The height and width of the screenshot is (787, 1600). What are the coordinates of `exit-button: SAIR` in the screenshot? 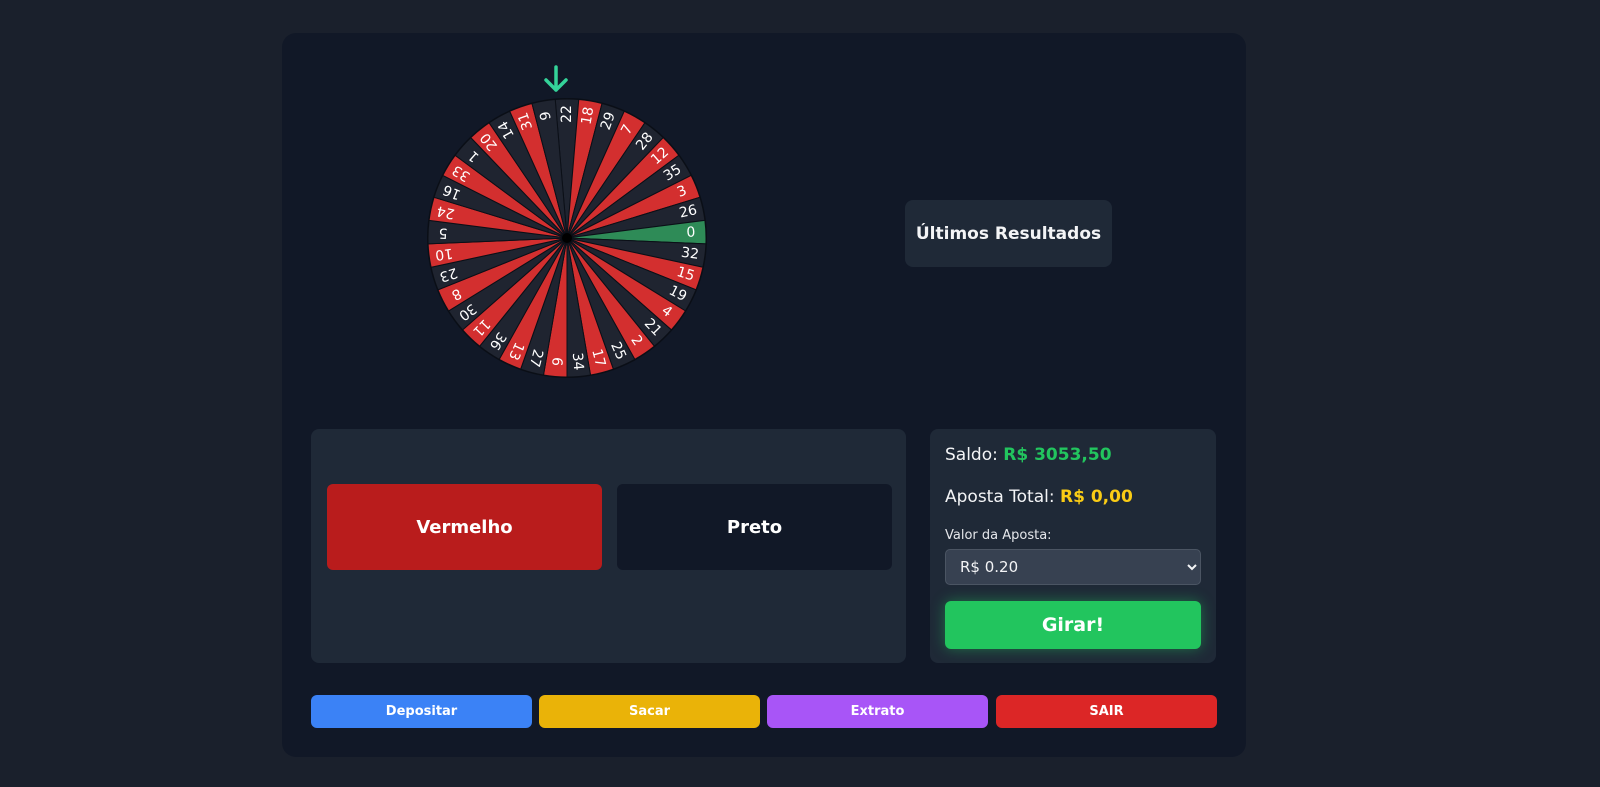 It's located at (1106, 711).